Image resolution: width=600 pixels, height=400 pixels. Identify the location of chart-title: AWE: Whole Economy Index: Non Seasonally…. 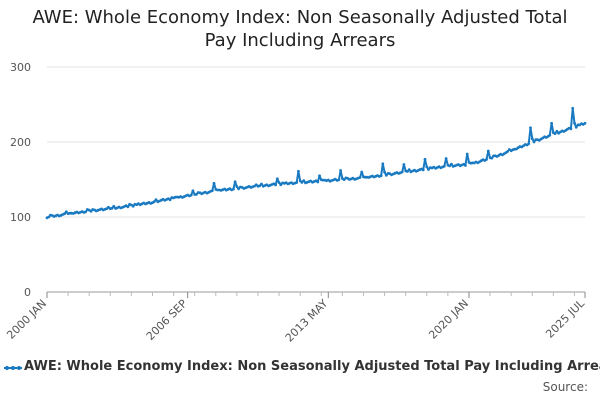
(300, 29).